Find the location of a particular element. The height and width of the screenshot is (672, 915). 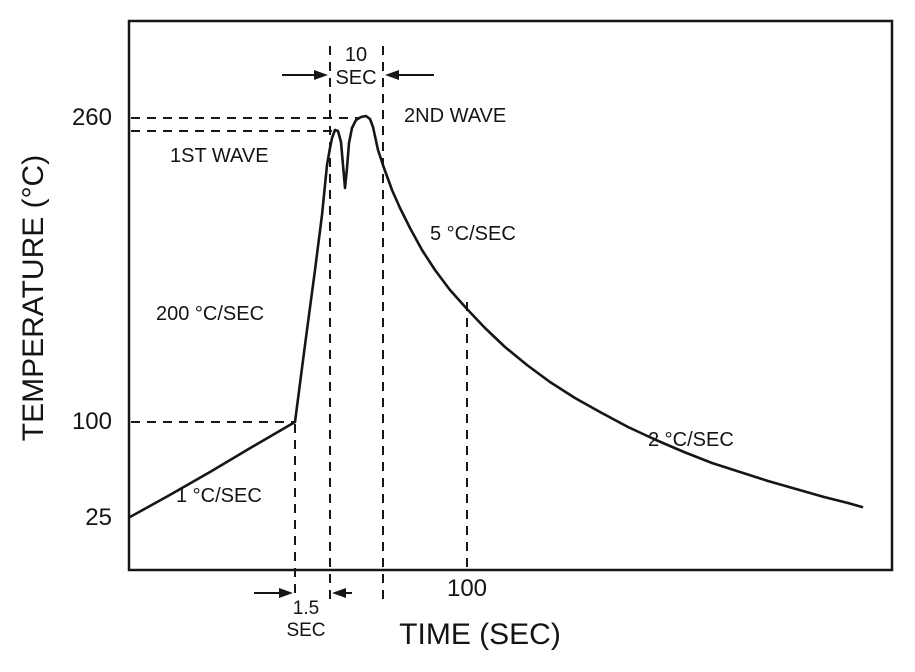

first-wave-label: 1ST WAVE is located at coordinates (219, 156).